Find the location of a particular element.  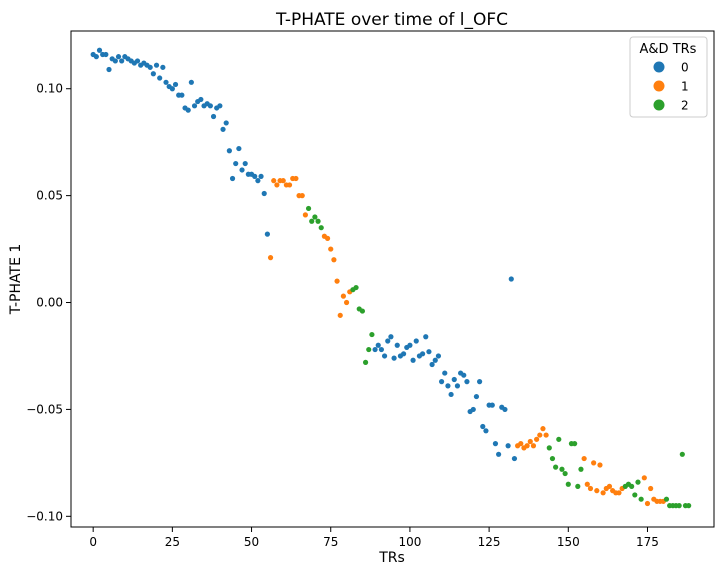

x-tick-label: 25 is located at coordinates (172, 542).